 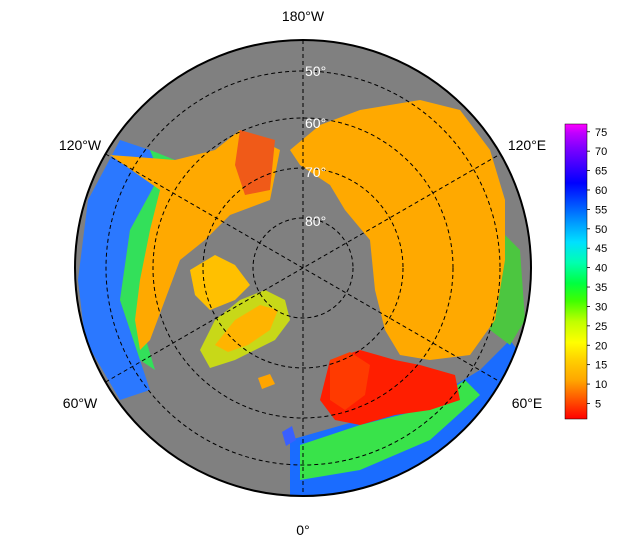 What do you see at coordinates (598, 404) in the screenshot?
I see `colorbar-tick-label: 5` at bounding box center [598, 404].